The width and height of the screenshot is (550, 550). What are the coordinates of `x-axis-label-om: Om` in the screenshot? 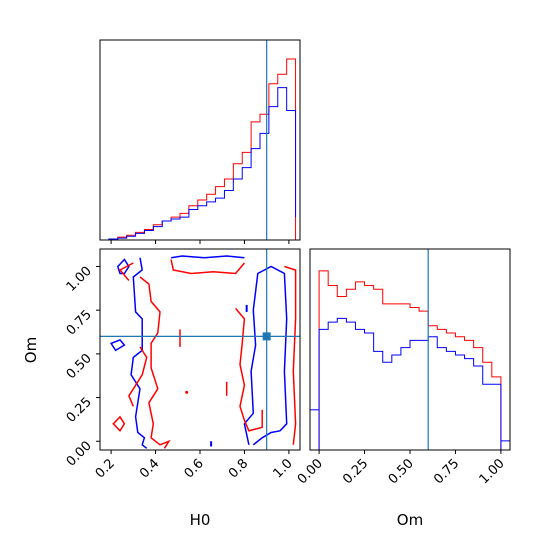 It's located at (410, 520).